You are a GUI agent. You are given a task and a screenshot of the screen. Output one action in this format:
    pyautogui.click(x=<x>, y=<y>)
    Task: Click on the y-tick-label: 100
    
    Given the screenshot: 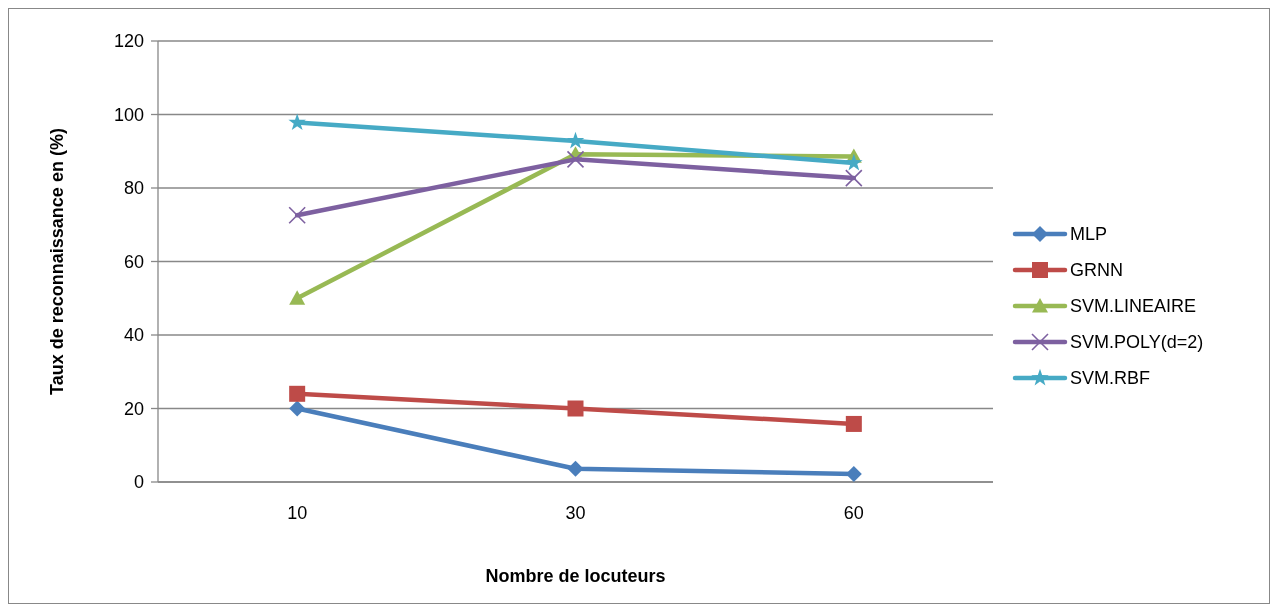 What is the action you would take?
    pyautogui.click(x=128, y=114)
    